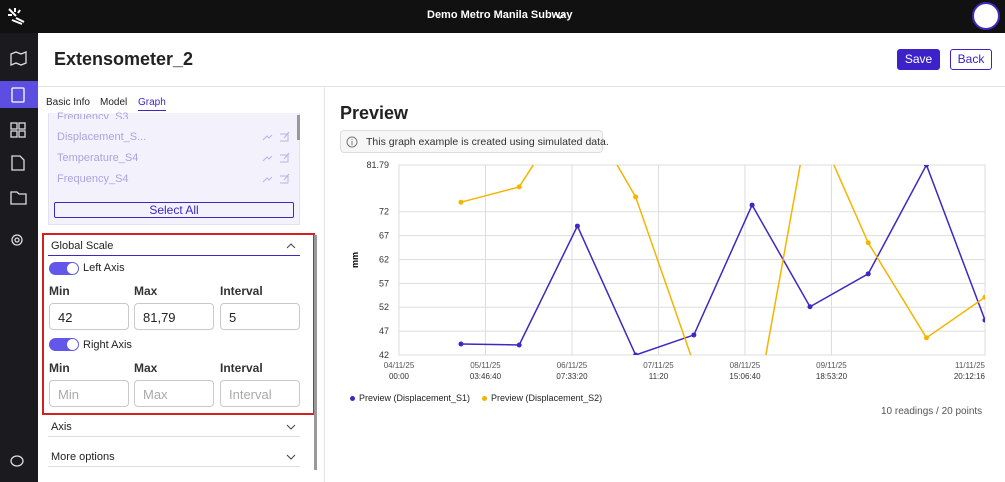 The height and width of the screenshot is (482, 1005). Describe the element at coordinates (918, 59) in the screenshot. I see `save-button: Save` at that location.